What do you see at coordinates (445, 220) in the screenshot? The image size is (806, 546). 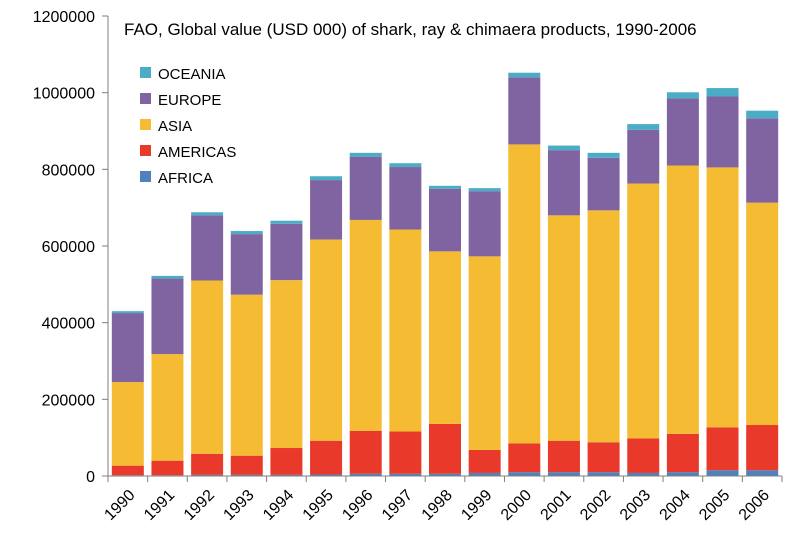 I see `bar-segment-europe-1998` at bounding box center [445, 220].